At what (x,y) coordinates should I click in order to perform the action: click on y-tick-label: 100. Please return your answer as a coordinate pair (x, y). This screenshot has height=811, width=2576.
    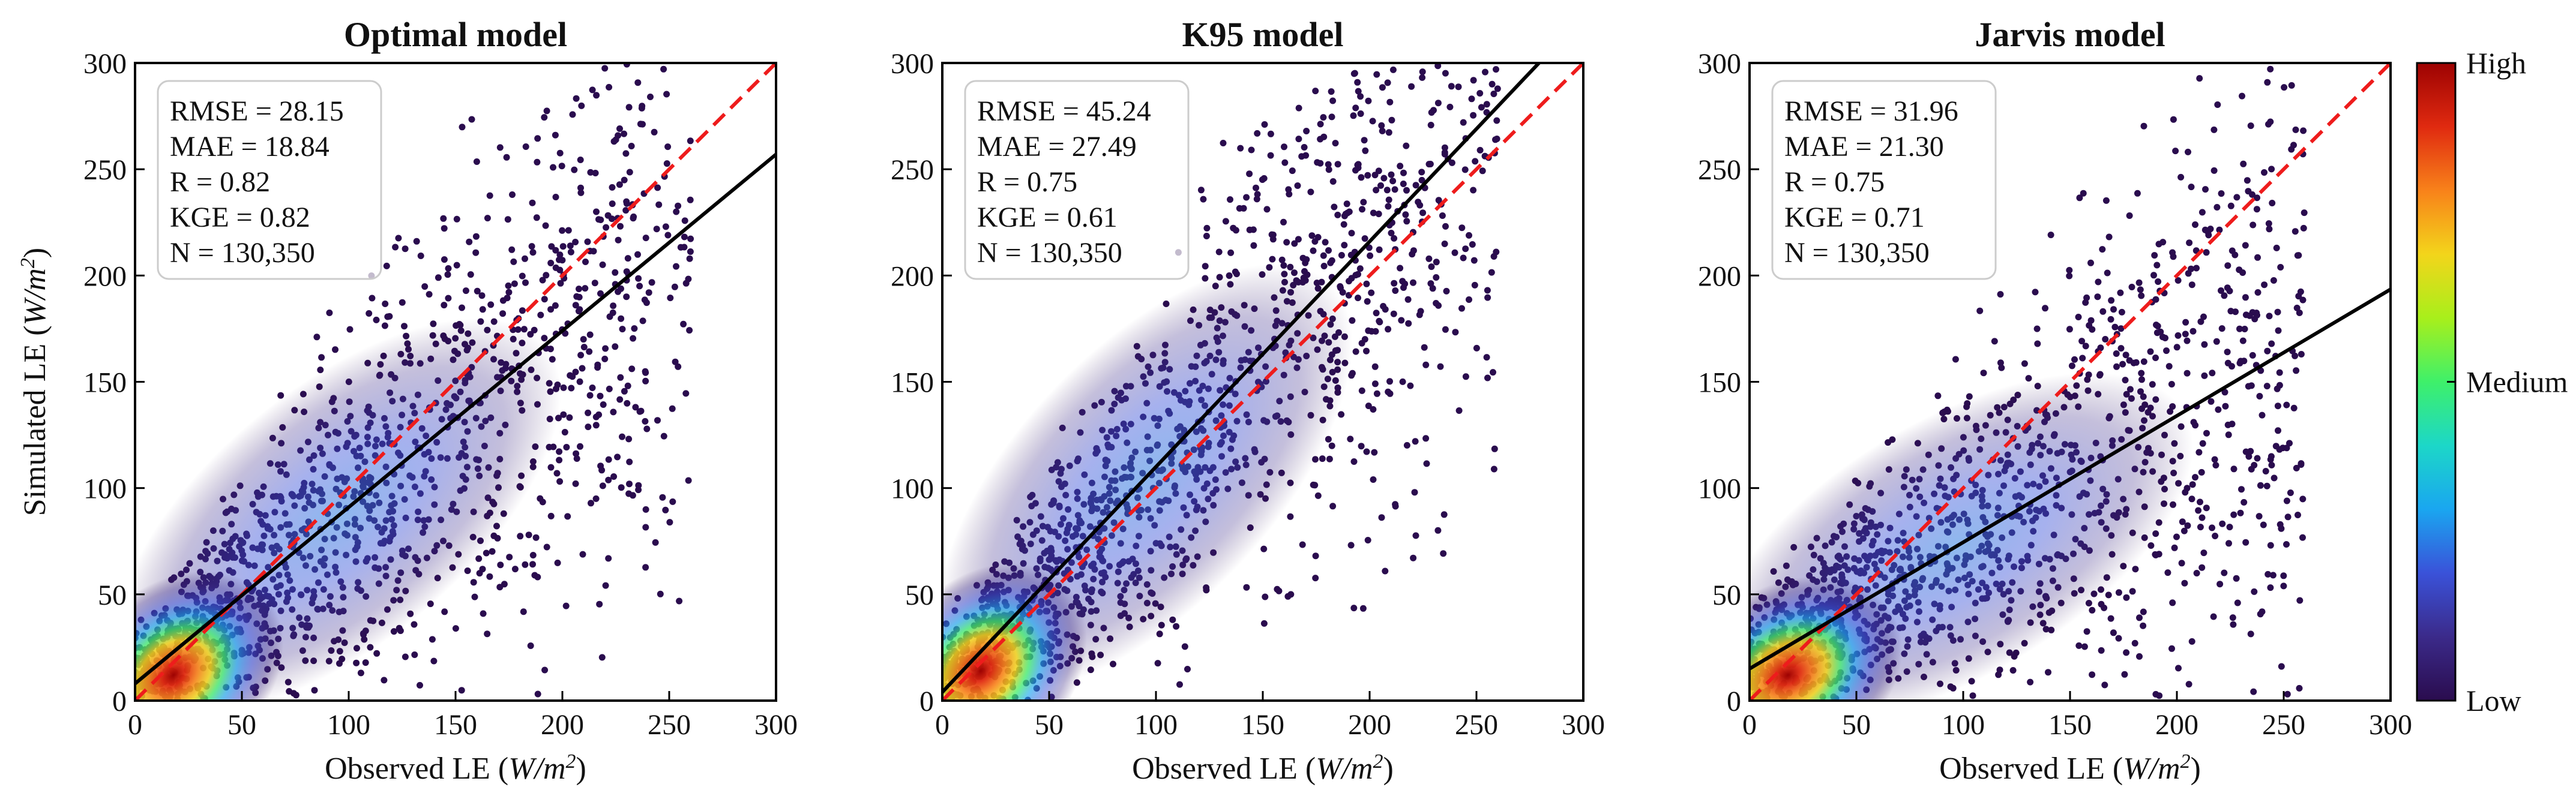
    Looking at the image, I should click on (912, 489).